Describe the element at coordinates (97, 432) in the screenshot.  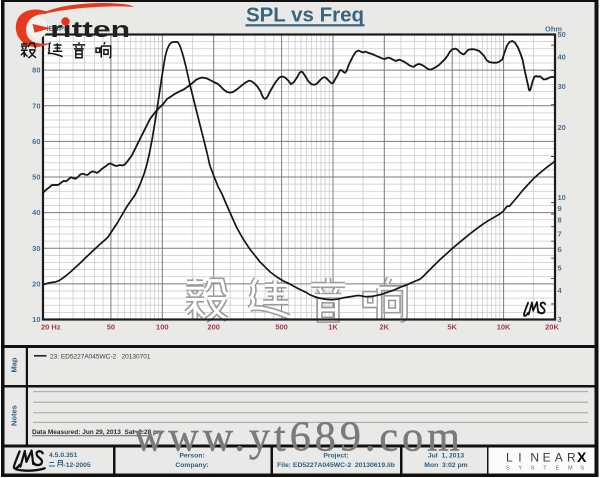
I see `svg-text:Data Measured: Jun 29, 2013 S: Data Measured: Jun 29, 2013 Sat 2:28 pm` at that location.